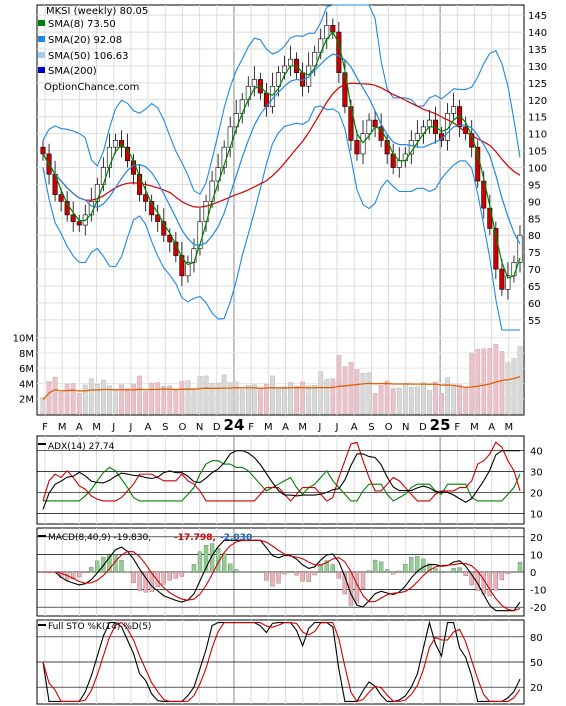 The height and width of the screenshot is (706, 566). Describe the element at coordinates (234, 425) in the screenshot. I see `x-tick-label: 24` at that location.